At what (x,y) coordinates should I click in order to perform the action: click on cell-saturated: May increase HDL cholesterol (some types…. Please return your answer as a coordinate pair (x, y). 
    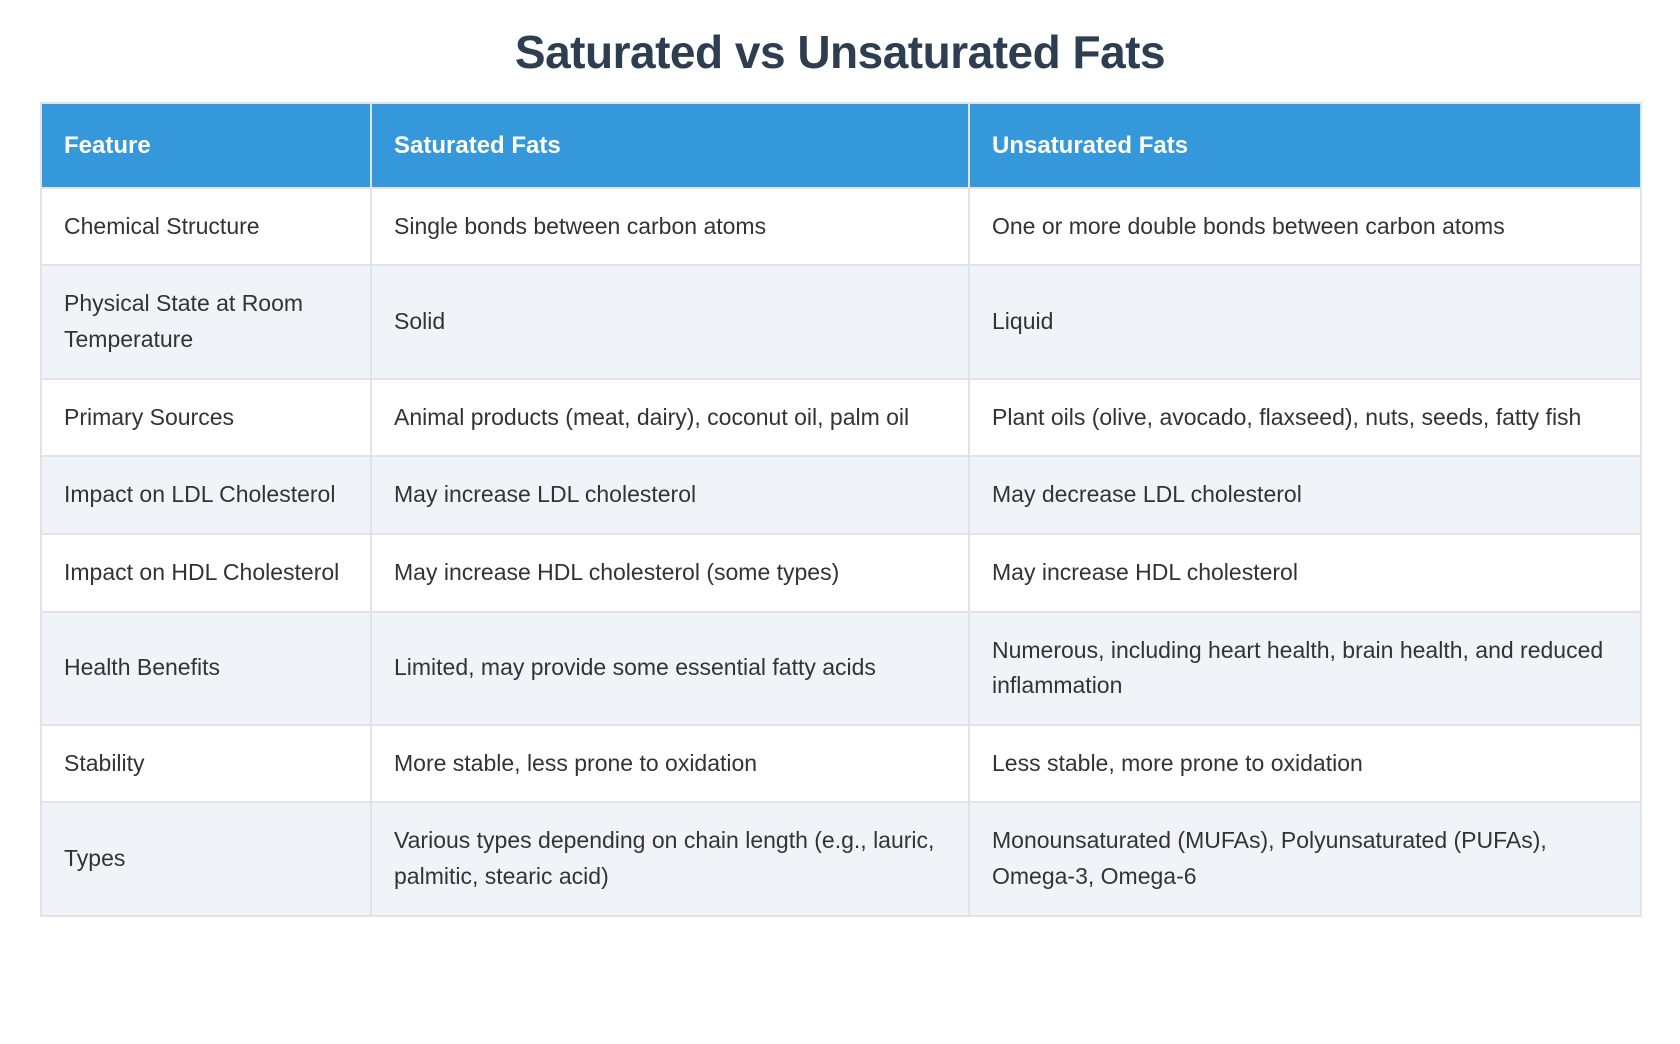
    Looking at the image, I should click on (670, 572).